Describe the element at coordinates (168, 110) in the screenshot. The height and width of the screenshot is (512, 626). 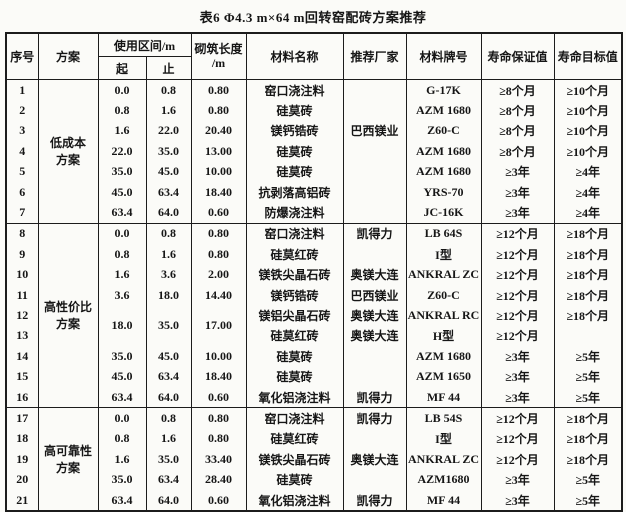
I see `range-end: 1.6` at that location.